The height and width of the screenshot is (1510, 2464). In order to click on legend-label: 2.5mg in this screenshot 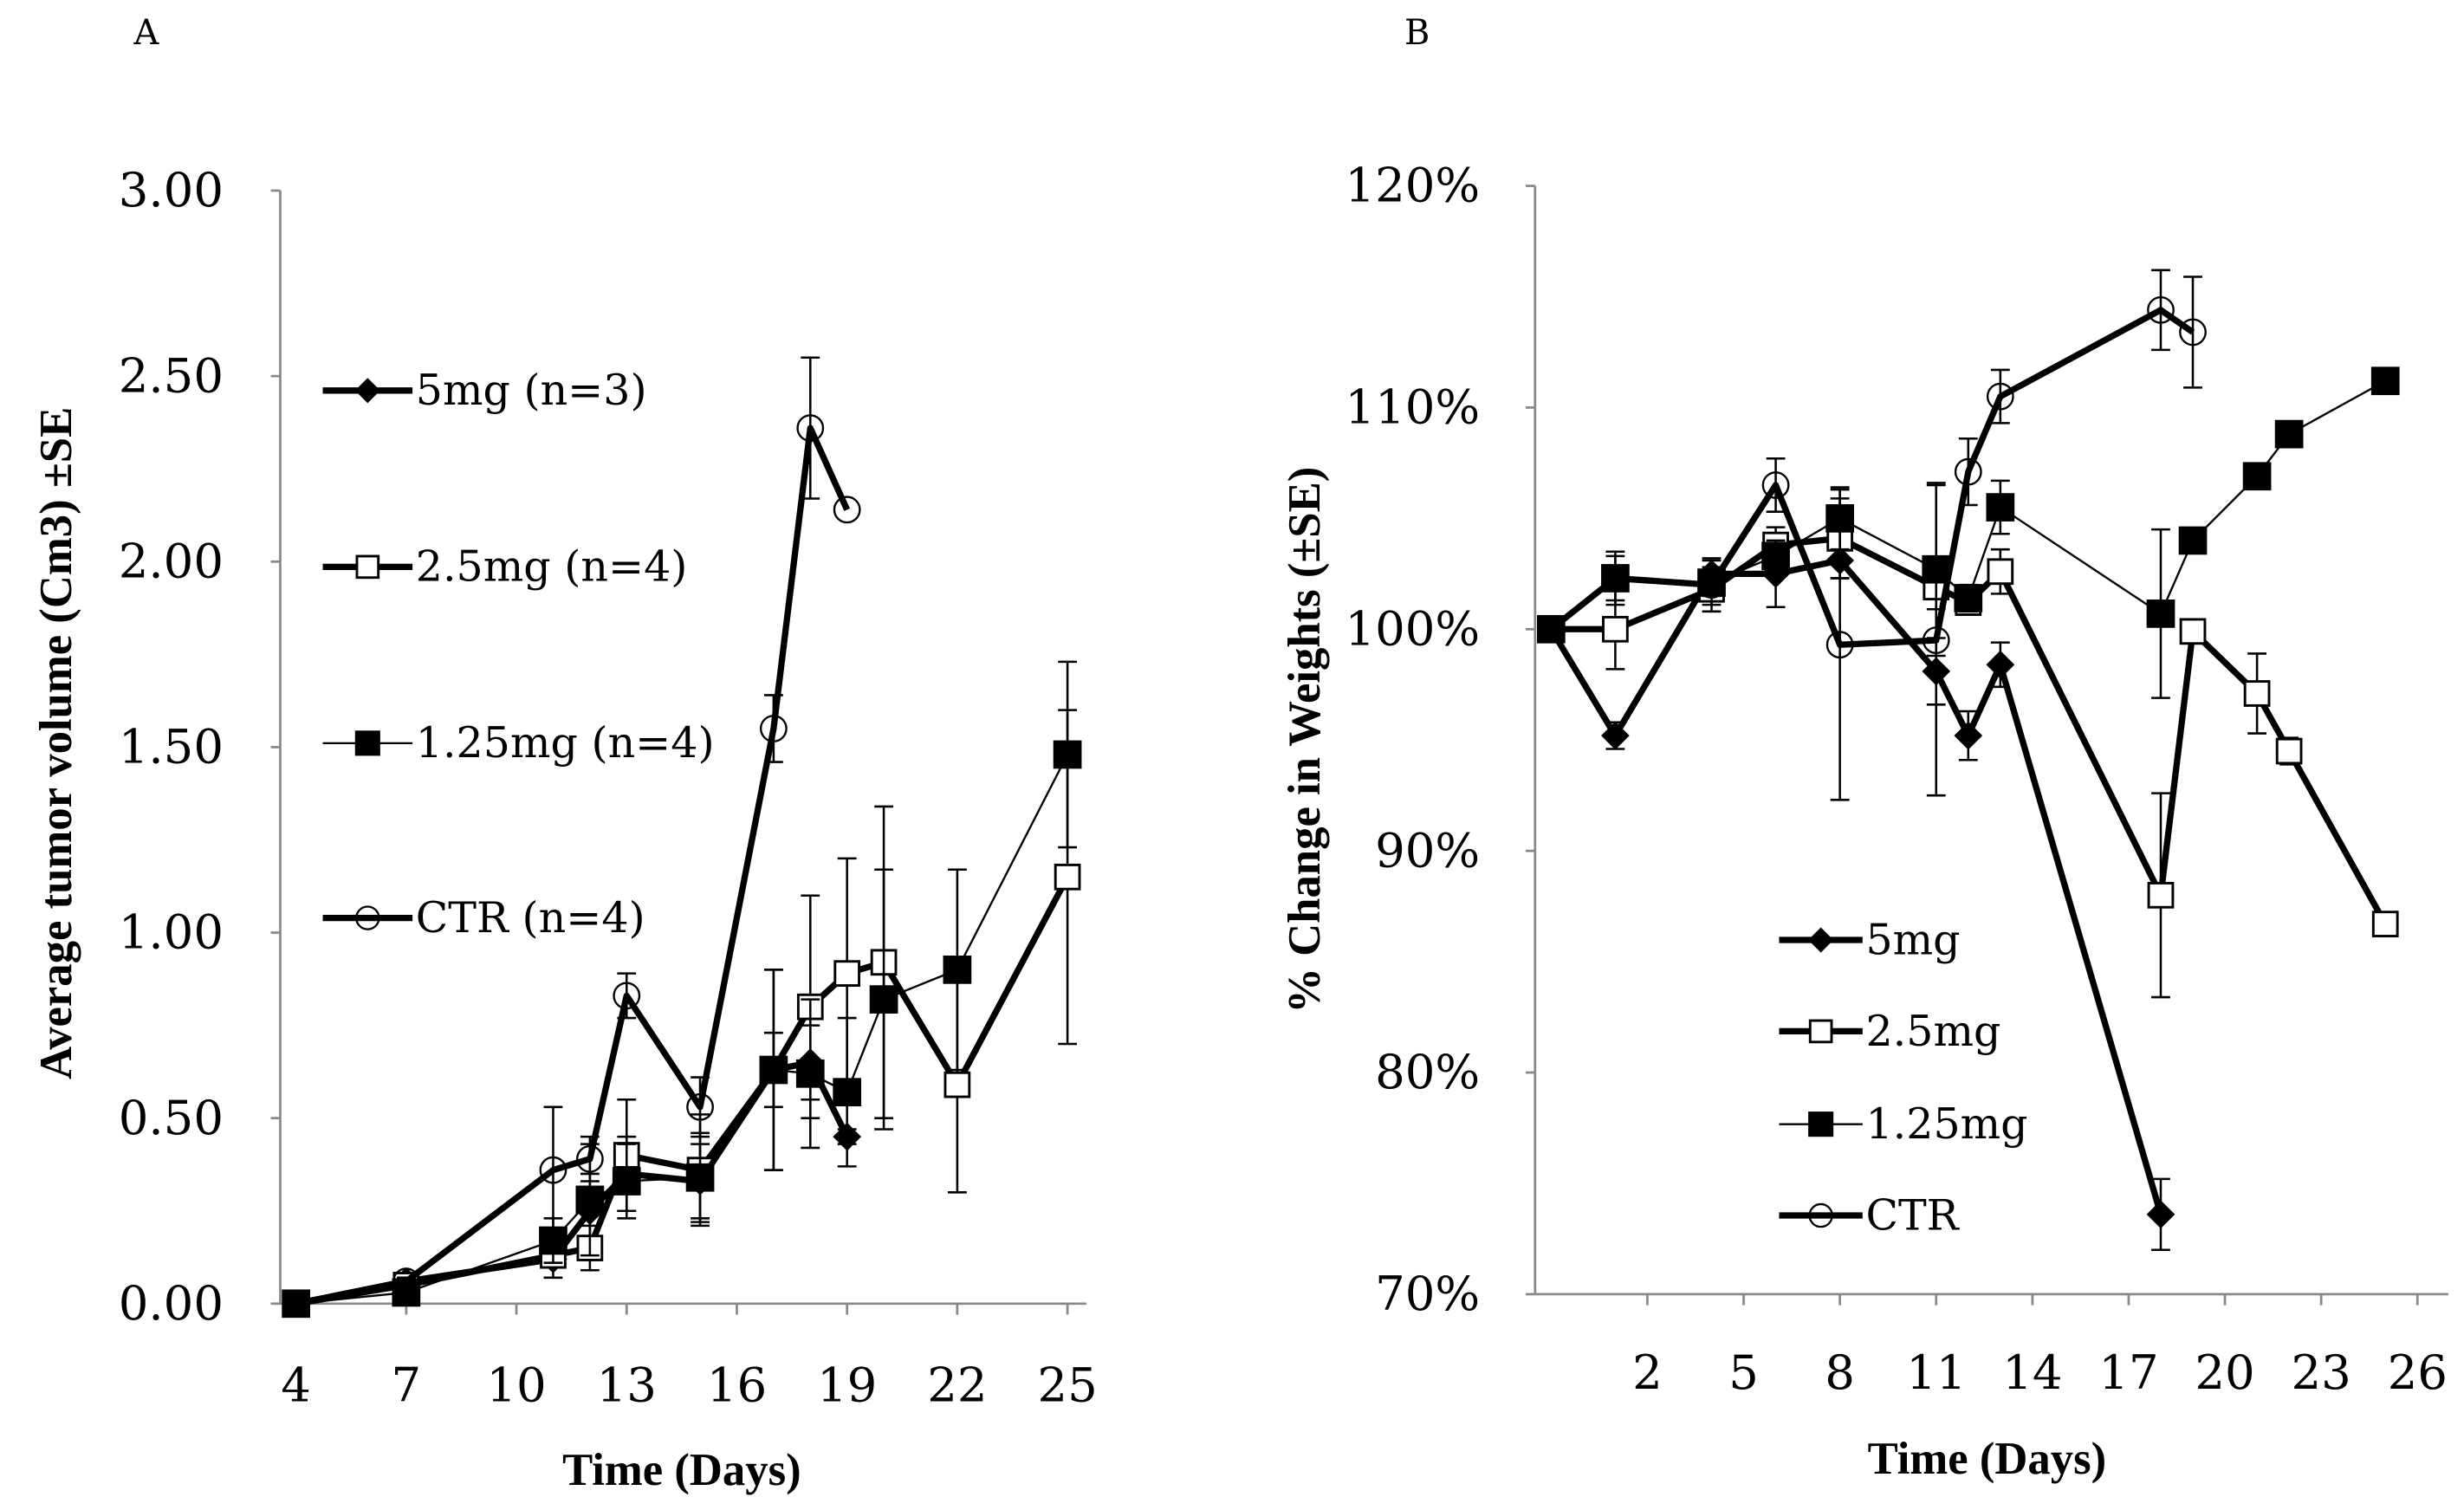, I will do `click(1933, 1031)`.